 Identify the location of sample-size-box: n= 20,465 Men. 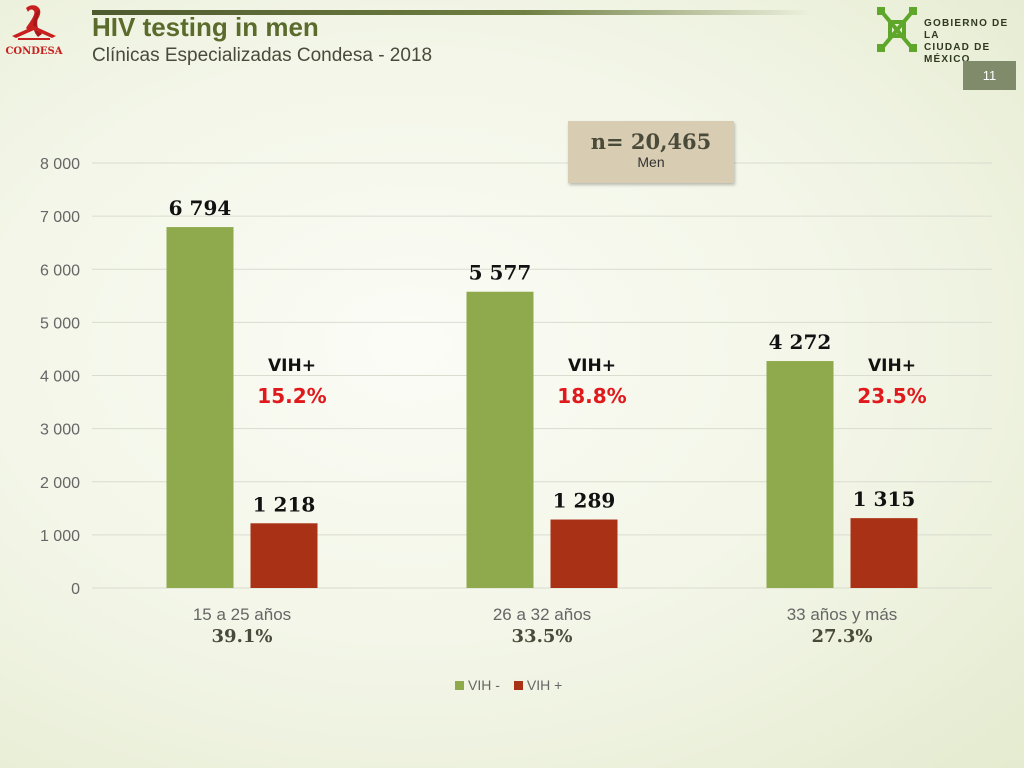
(651, 152).